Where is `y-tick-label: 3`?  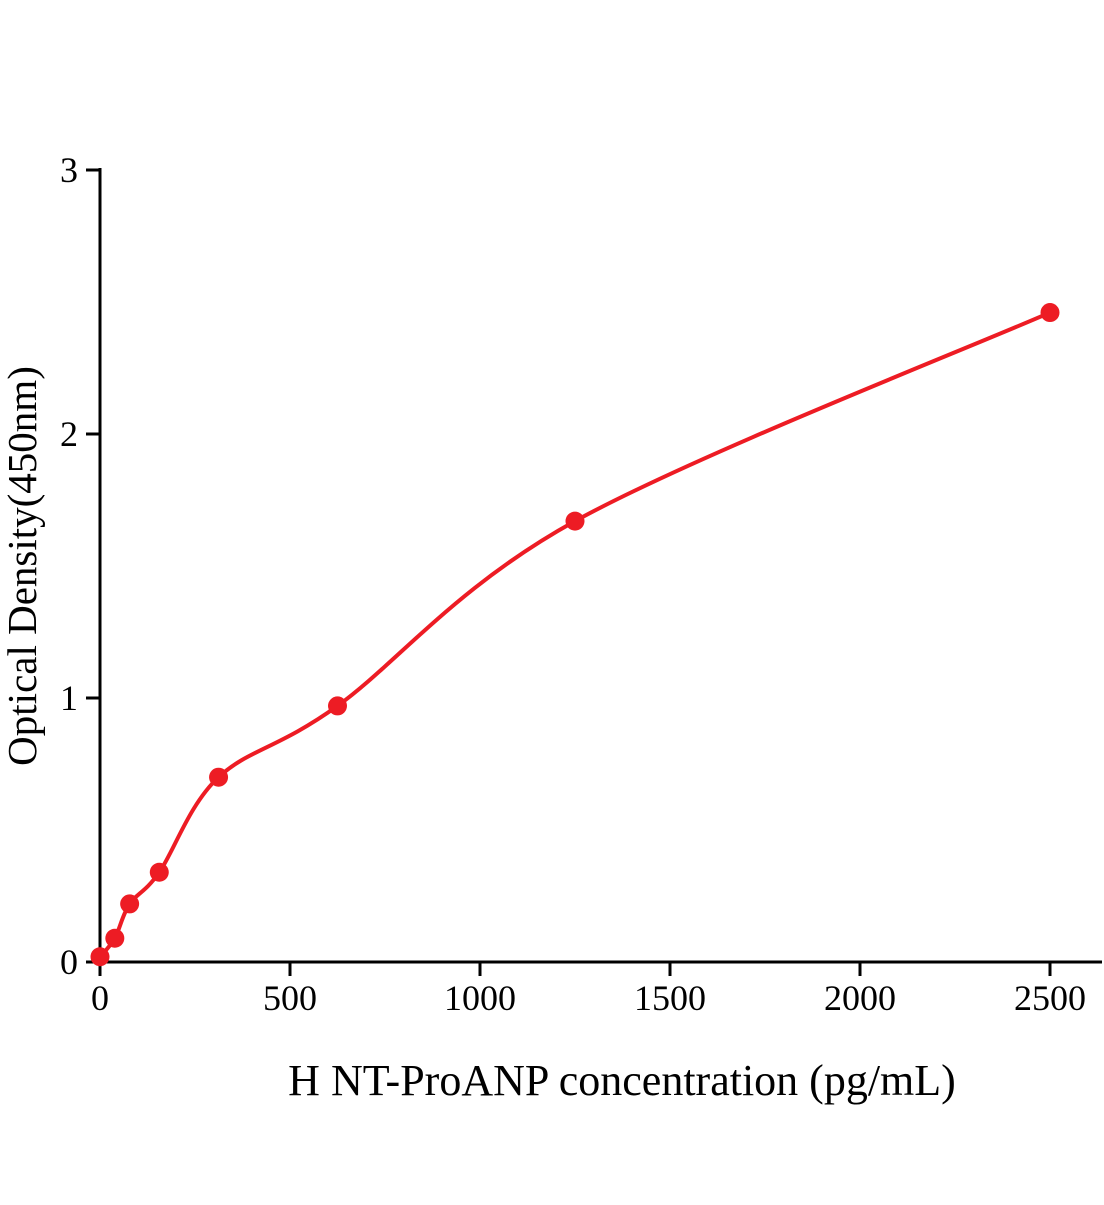 y-tick-label: 3 is located at coordinates (69, 170).